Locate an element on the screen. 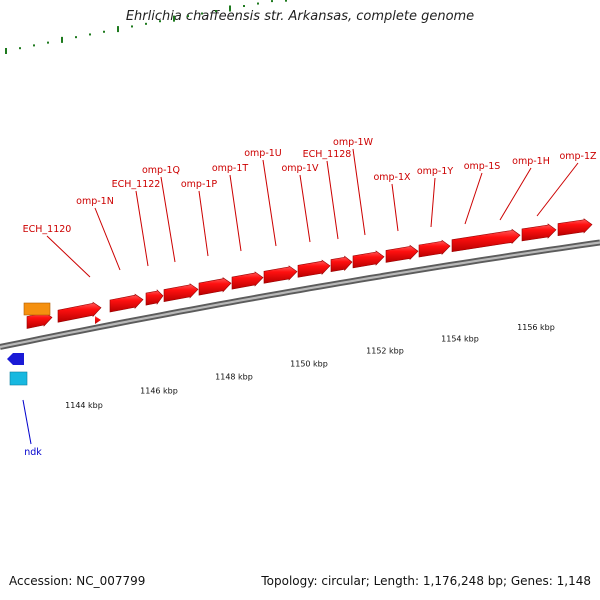 The height and width of the screenshot is (600, 600). scale-ticks is located at coordinates (146, 27).